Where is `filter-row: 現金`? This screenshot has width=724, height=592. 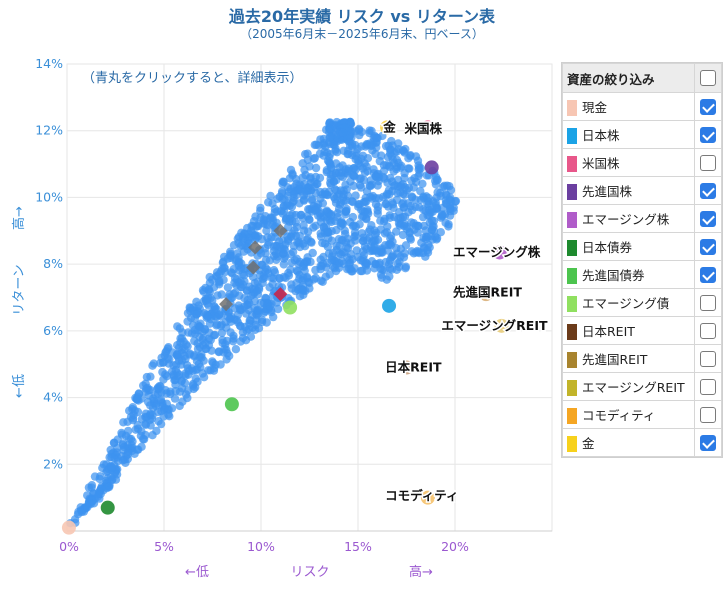 filter-row: 現金 is located at coordinates (642, 106).